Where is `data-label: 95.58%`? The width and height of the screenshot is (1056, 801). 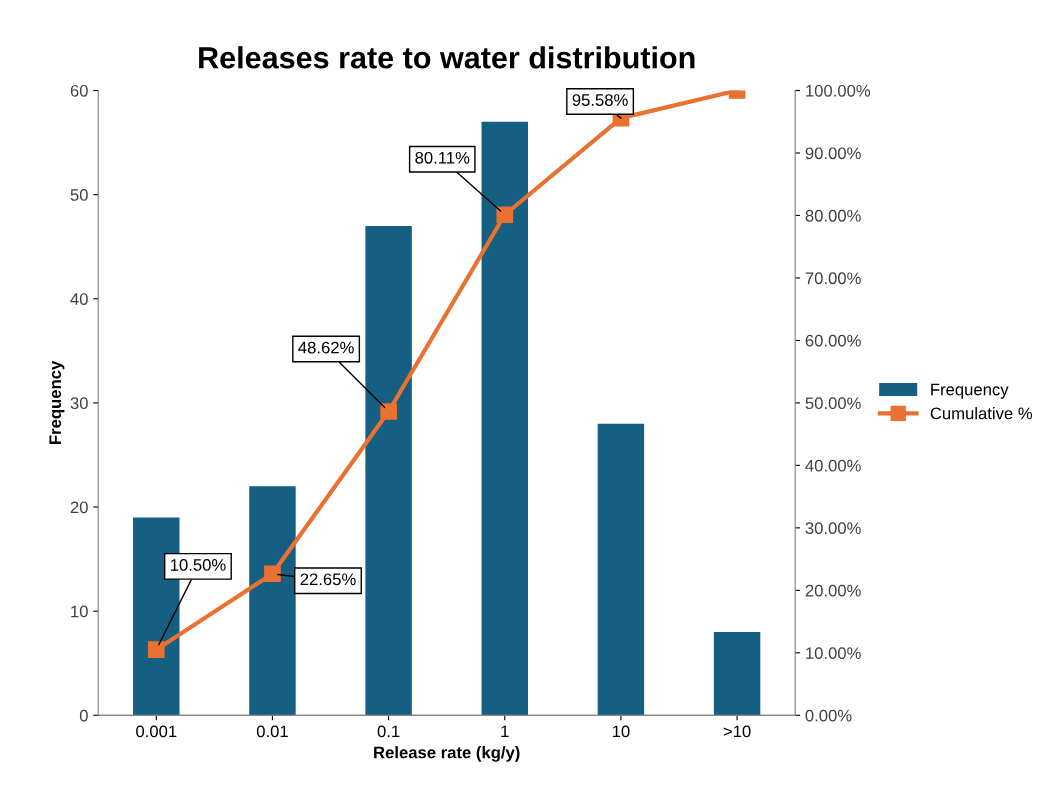
data-label: 95.58% is located at coordinates (600, 100).